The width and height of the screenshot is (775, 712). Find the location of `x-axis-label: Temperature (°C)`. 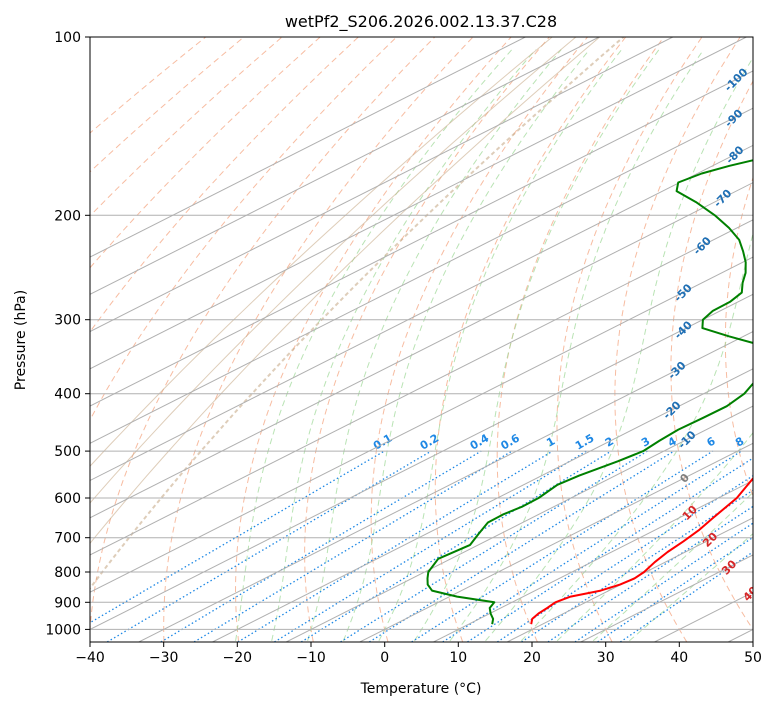

x-axis-label: Temperature (°C) is located at coordinates (421, 689).